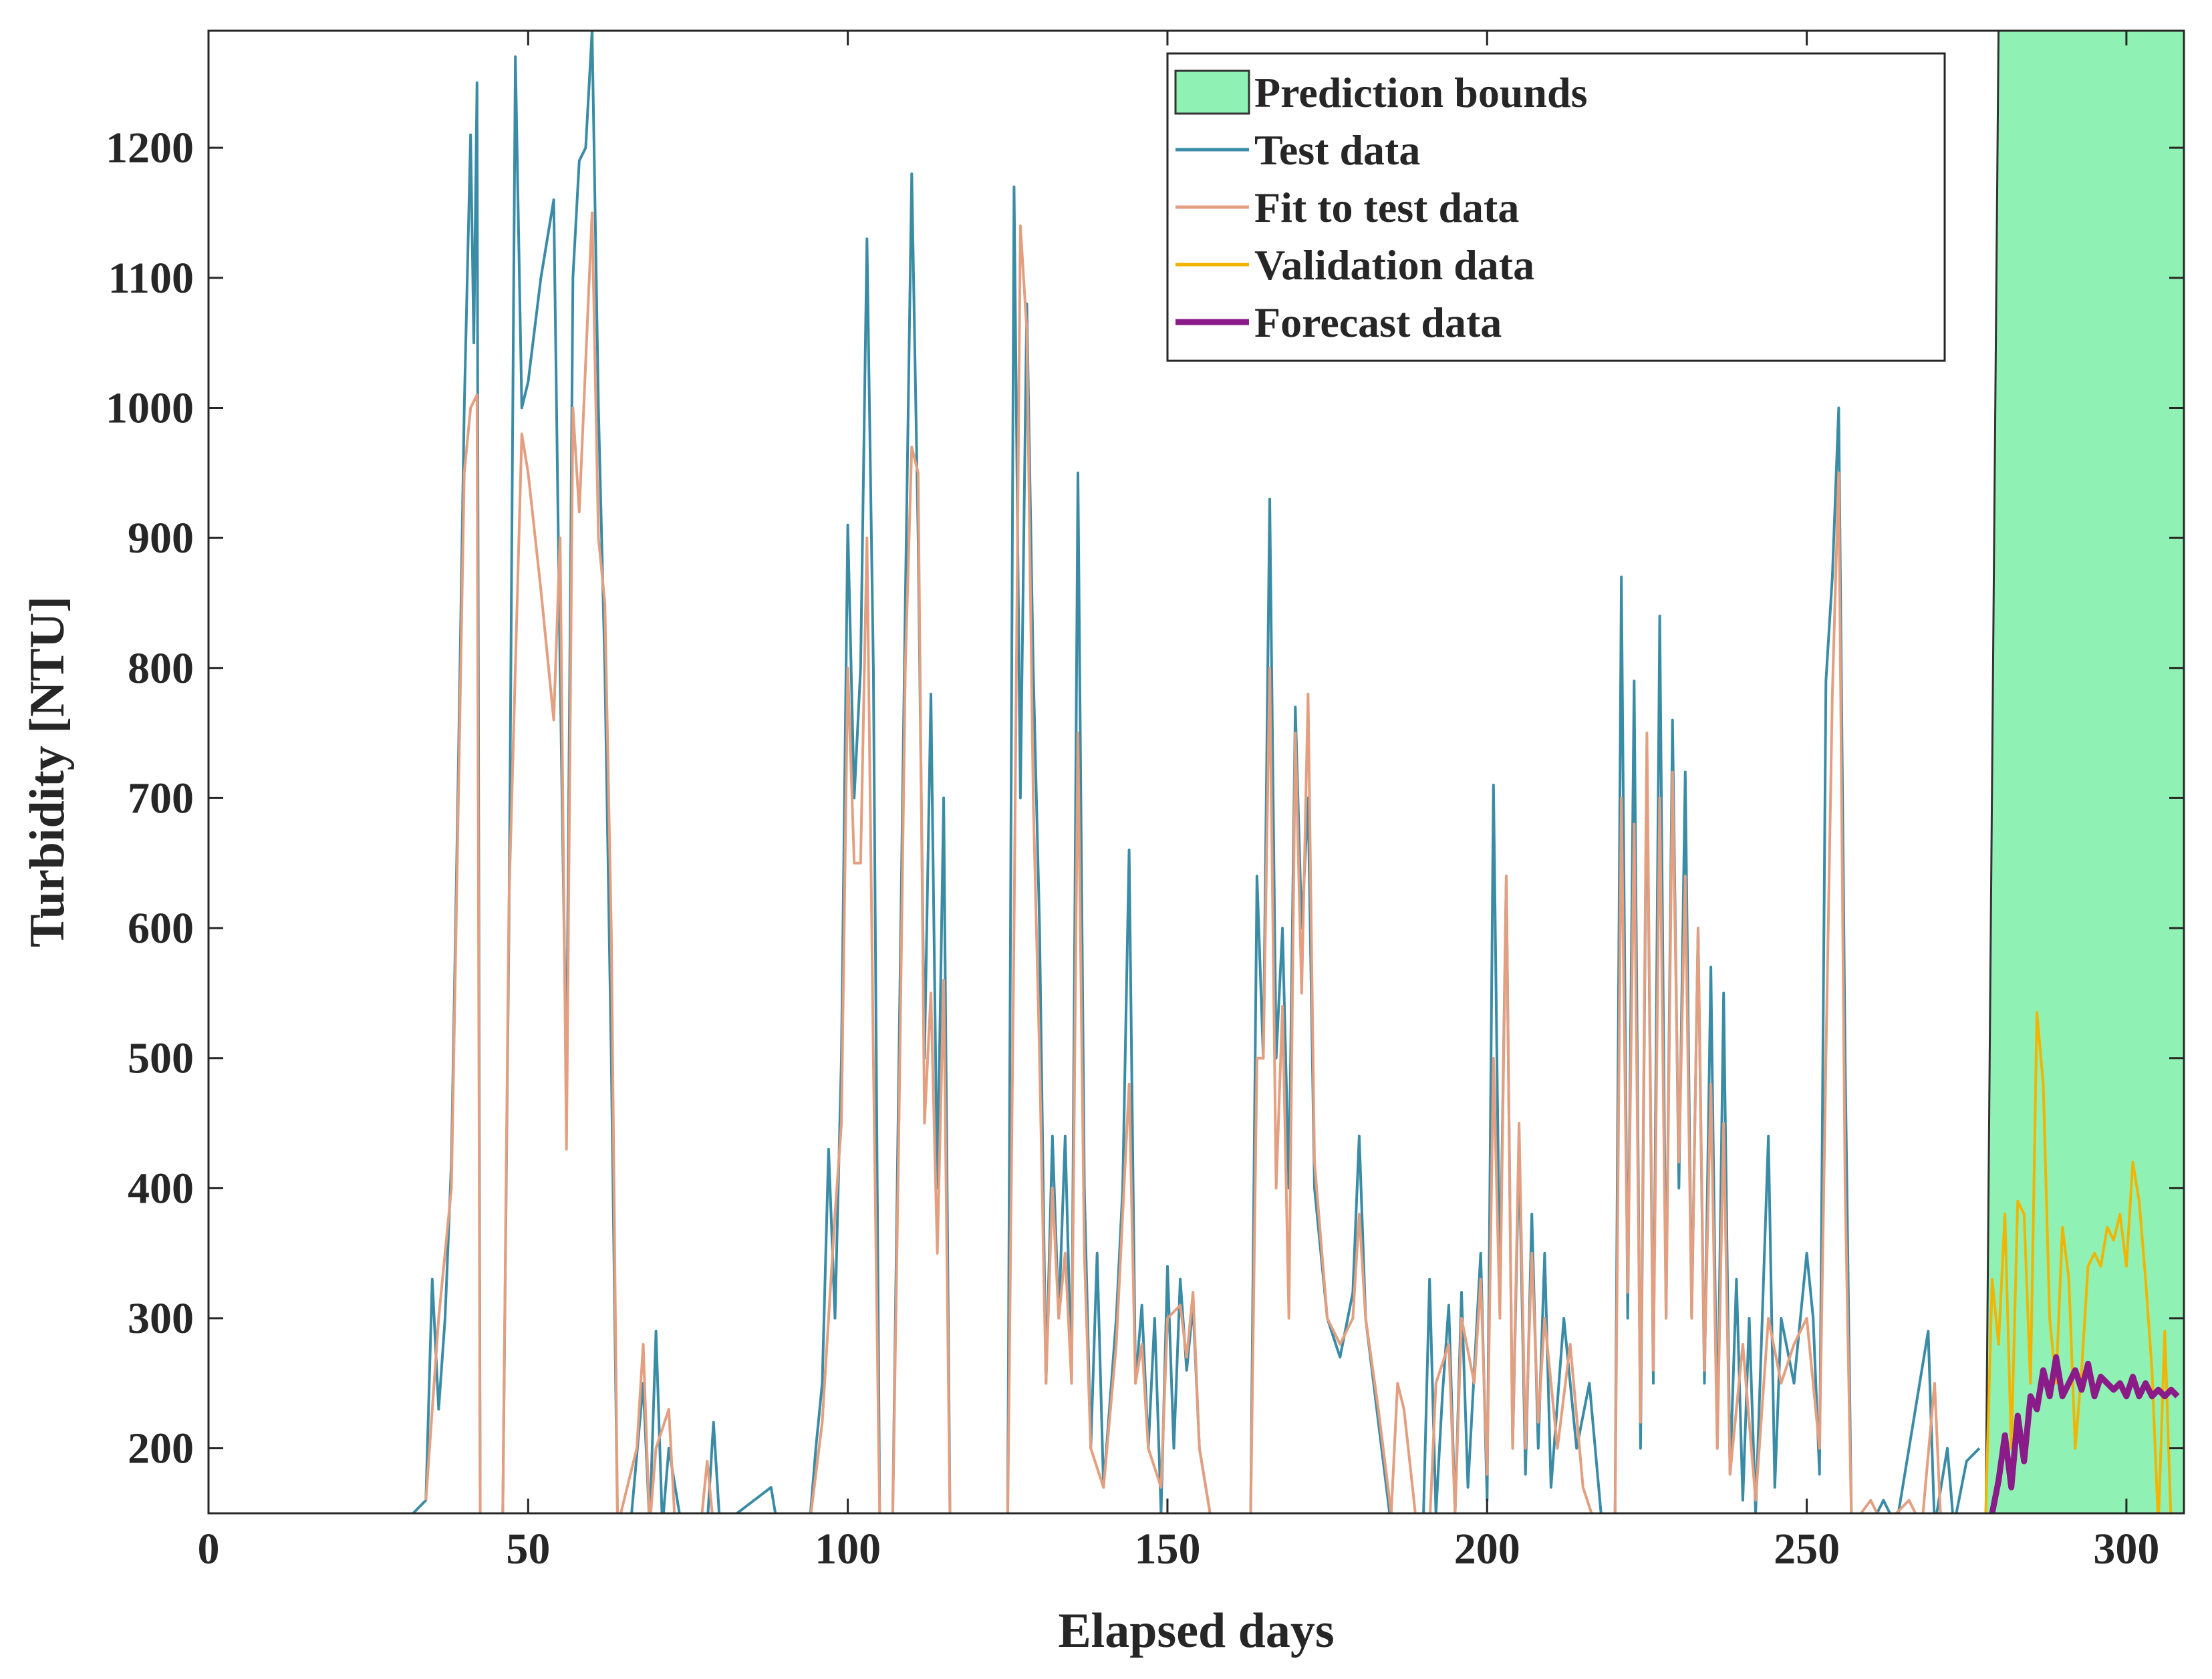  I want to click on legend-label: Prediction bounds, so click(1421, 92).